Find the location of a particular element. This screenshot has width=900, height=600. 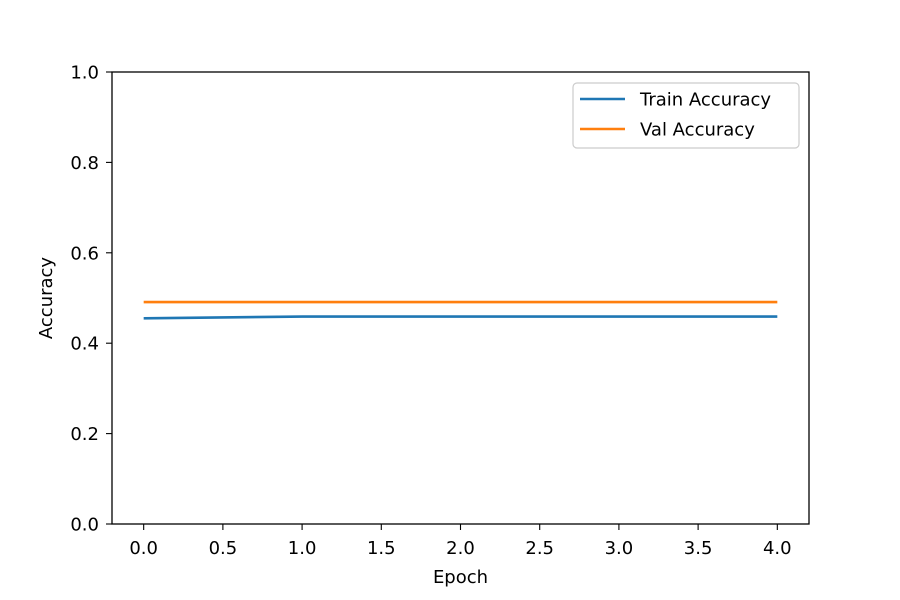

x-tick-label: 0.5 is located at coordinates (223, 548).